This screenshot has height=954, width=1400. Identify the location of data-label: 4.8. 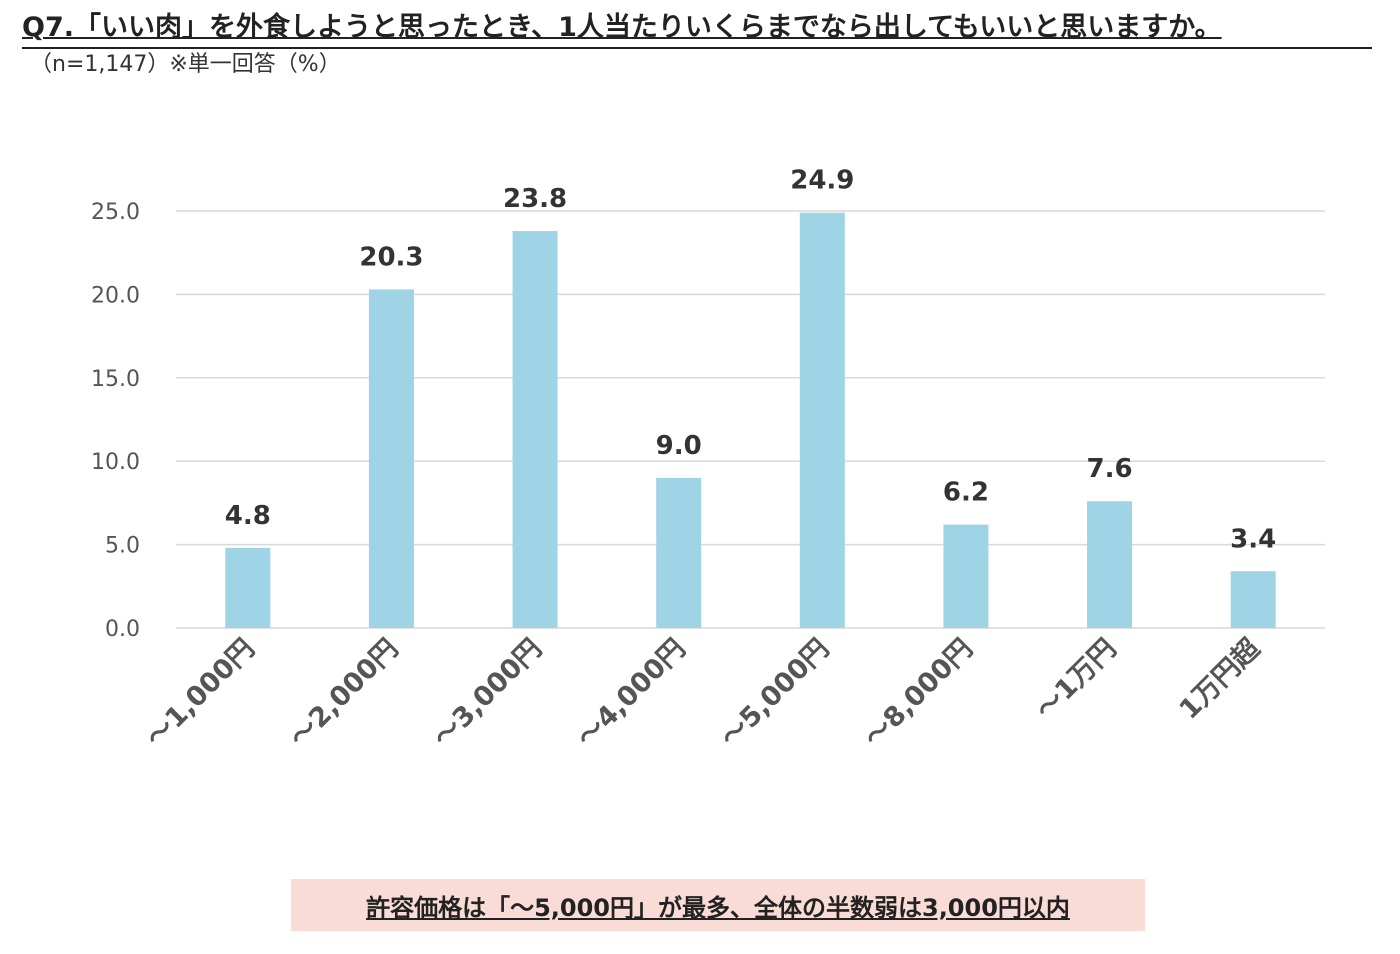
(248, 516).